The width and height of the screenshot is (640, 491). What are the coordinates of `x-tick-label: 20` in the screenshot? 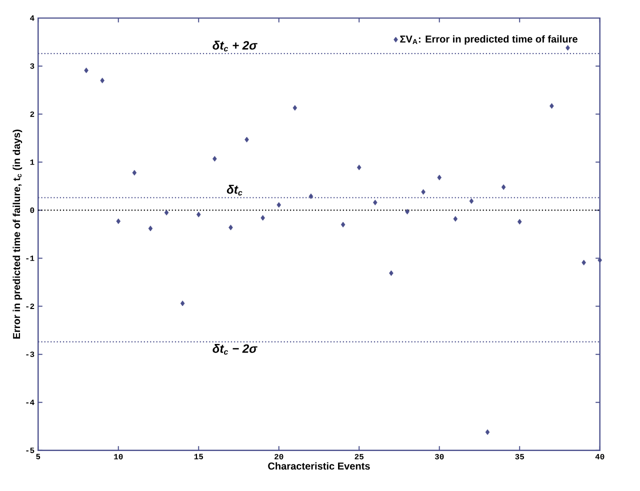 It's located at (279, 457).